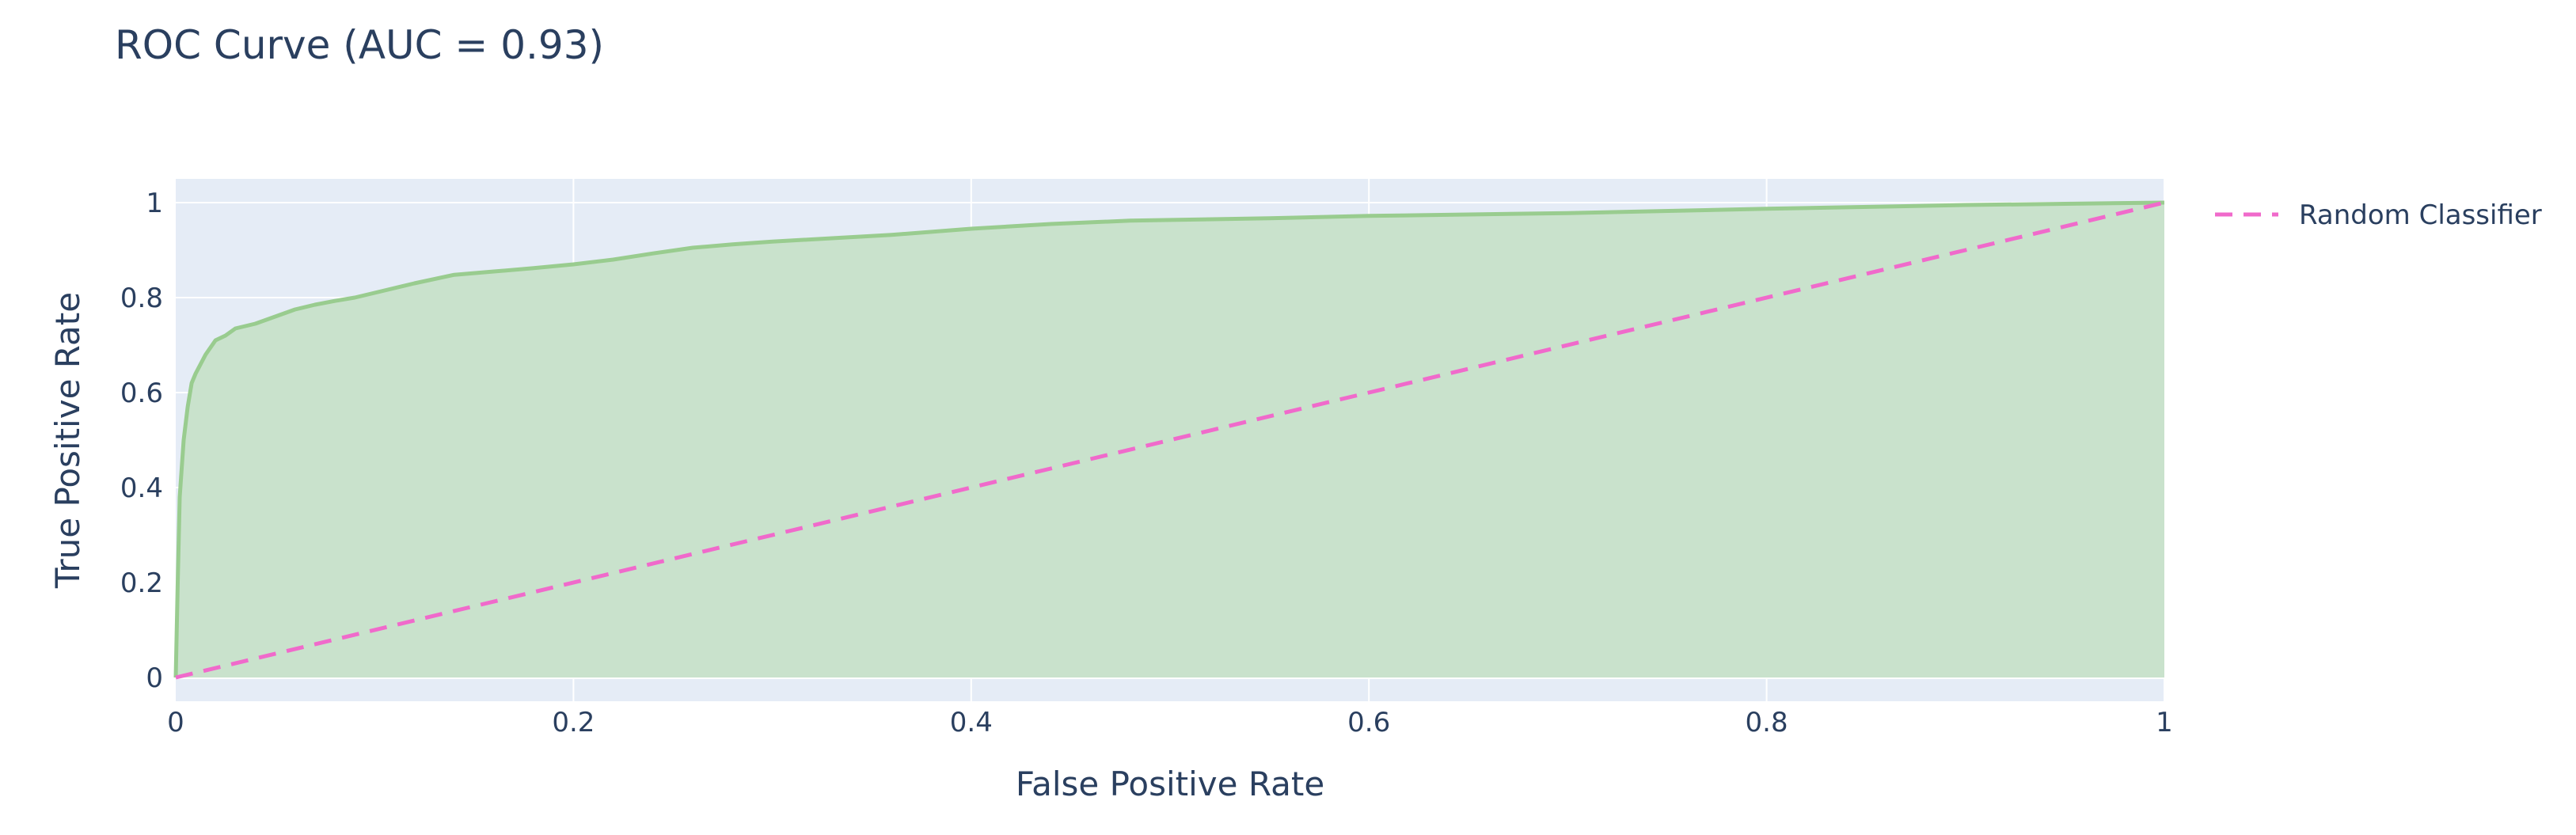 Image resolution: width=2576 pixels, height=835 pixels. Describe the element at coordinates (141, 441) in the screenshot. I see `y-tick-labels: 0 0.2 0.4 0.6 0.8 1` at that location.